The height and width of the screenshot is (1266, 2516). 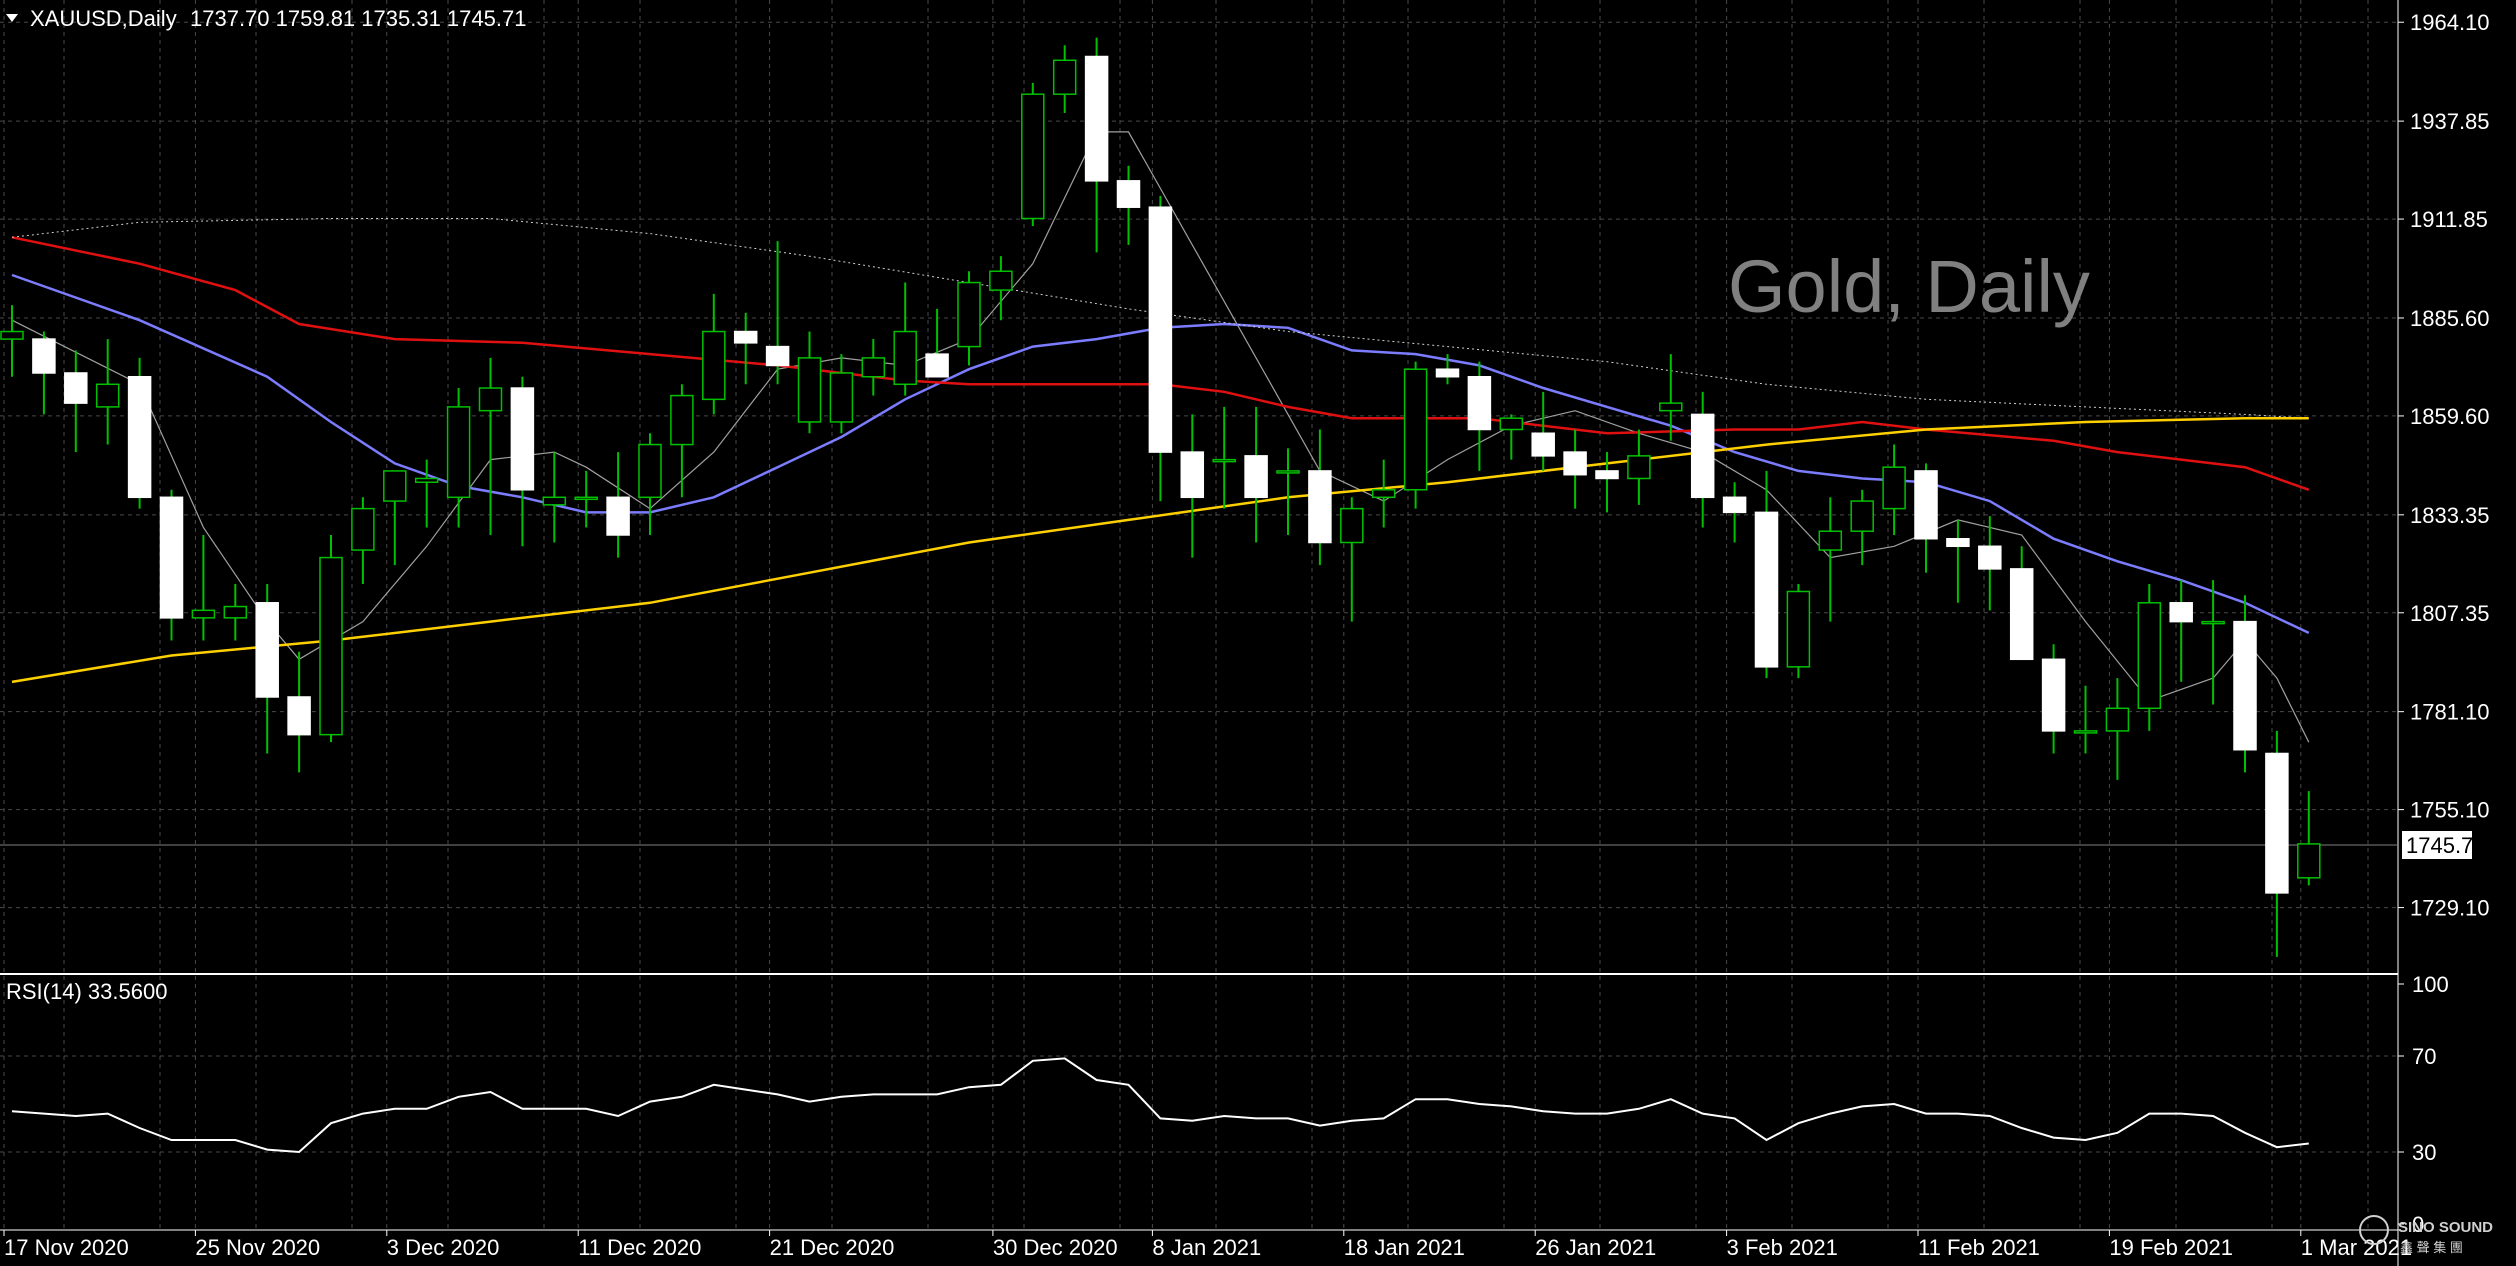 What do you see at coordinates (2450, 908) in the screenshot?
I see `price-tick-label: 1729.10` at bounding box center [2450, 908].